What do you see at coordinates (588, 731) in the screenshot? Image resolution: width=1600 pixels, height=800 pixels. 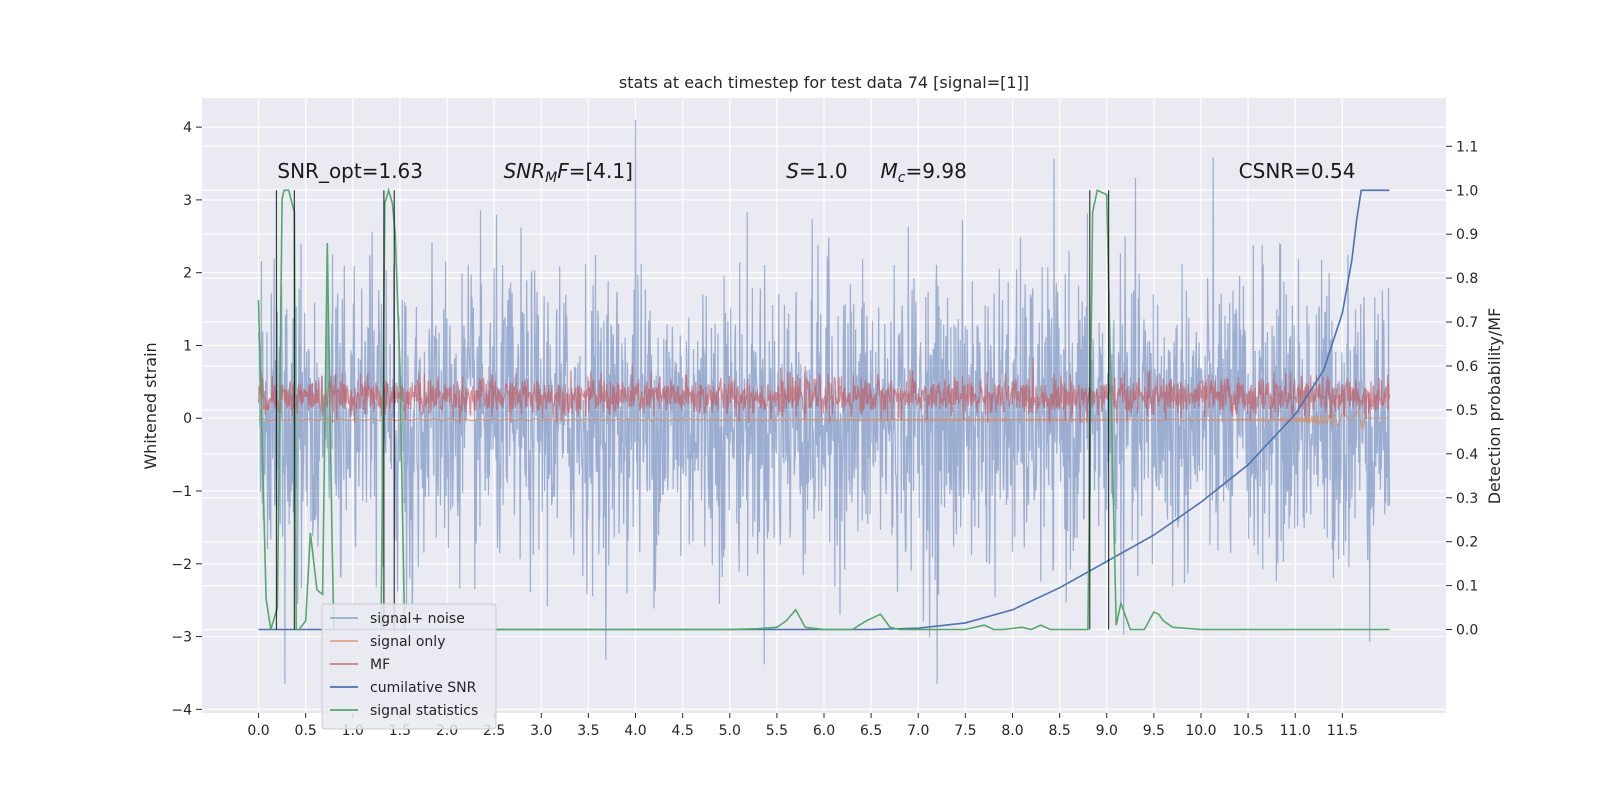 I see `x-tick-label-7: 3.5` at bounding box center [588, 731].